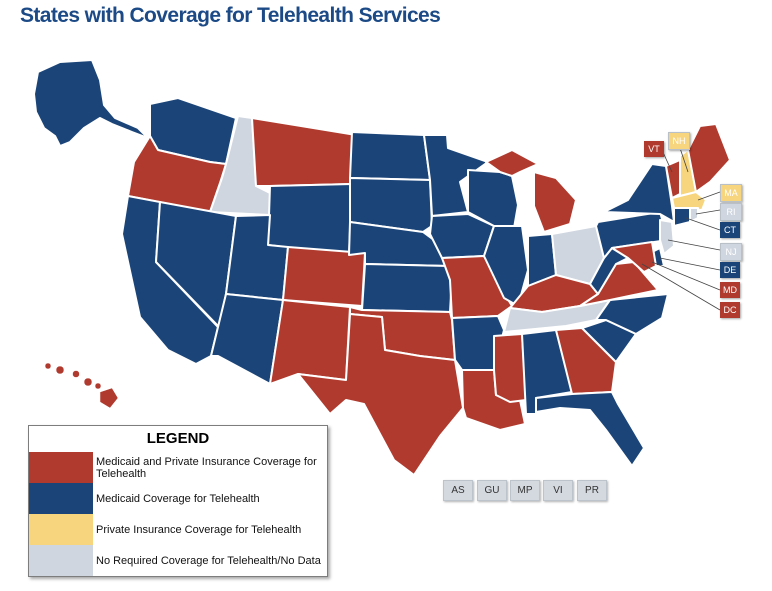 The height and width of the screenshot is (591, 772). I want to click on state-ms, so click(510, 368).